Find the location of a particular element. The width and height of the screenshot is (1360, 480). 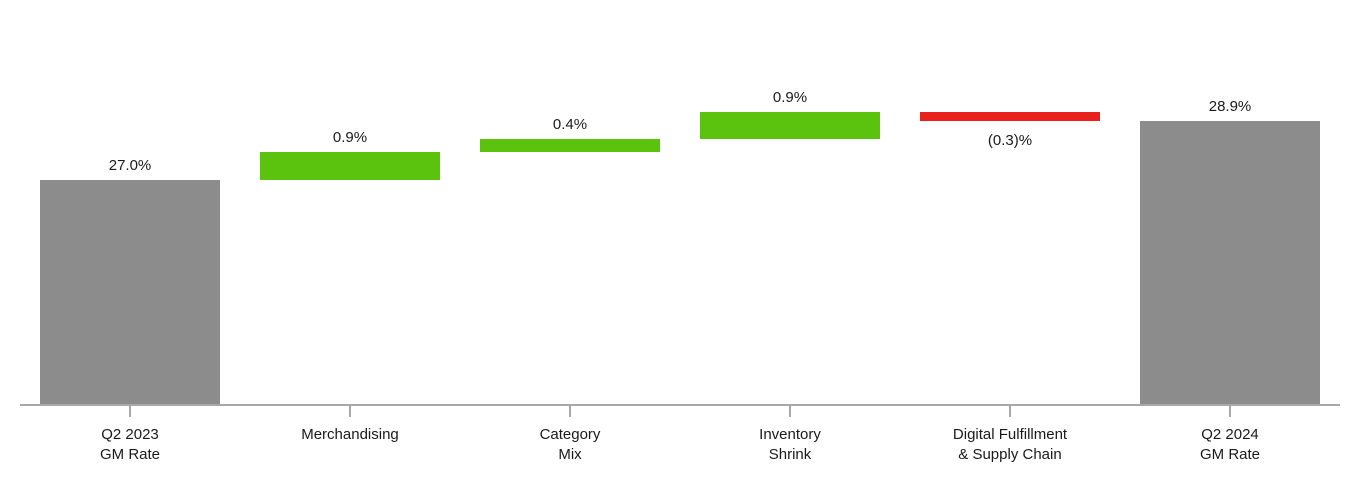

bar-inventory-shrink is located at coordinates (790, 125).